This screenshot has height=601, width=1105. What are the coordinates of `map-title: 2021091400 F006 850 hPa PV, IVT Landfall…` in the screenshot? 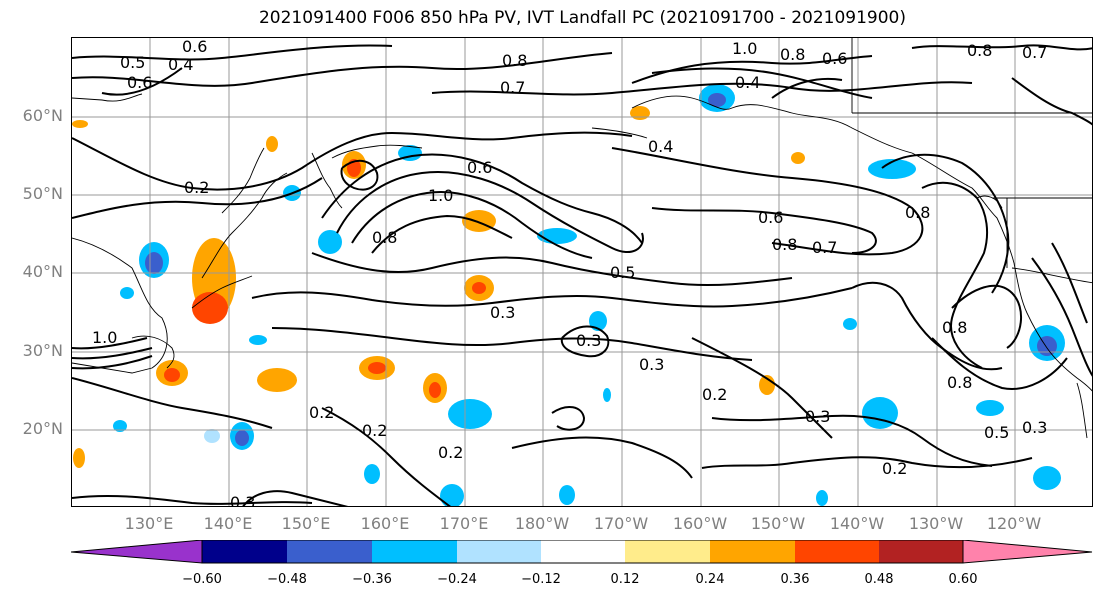 It's located at (582, 18).